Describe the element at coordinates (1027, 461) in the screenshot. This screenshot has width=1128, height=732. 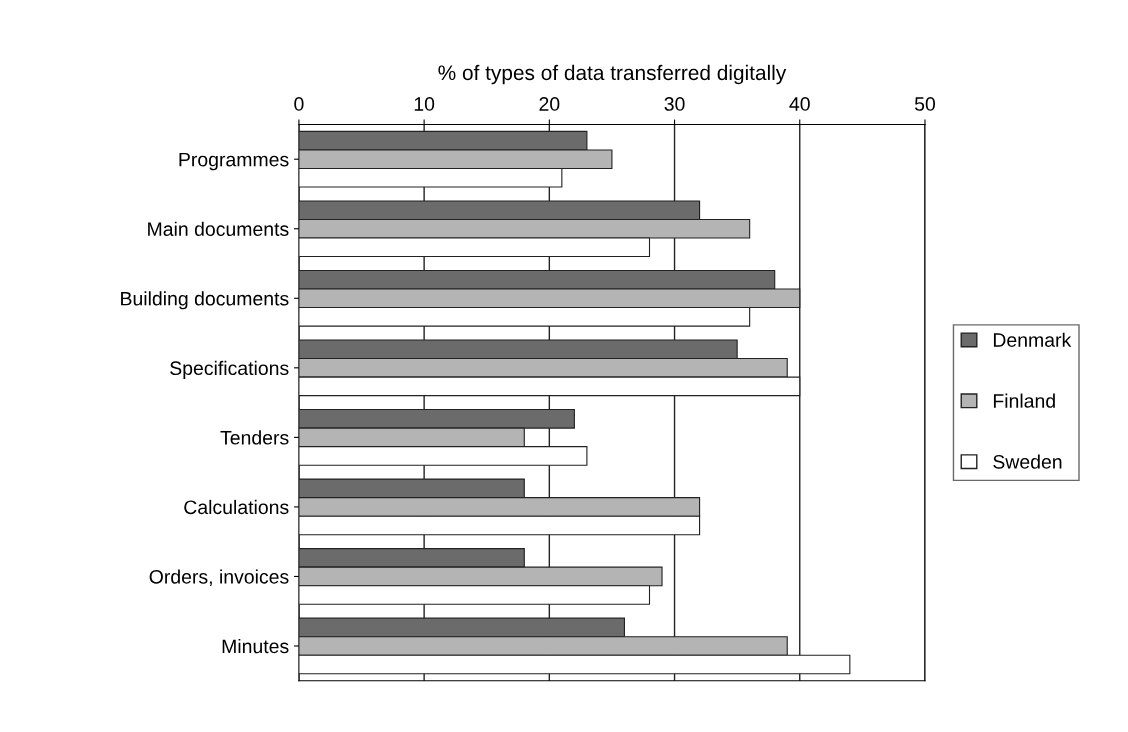
I see `legend-label: Sweden` at that location.